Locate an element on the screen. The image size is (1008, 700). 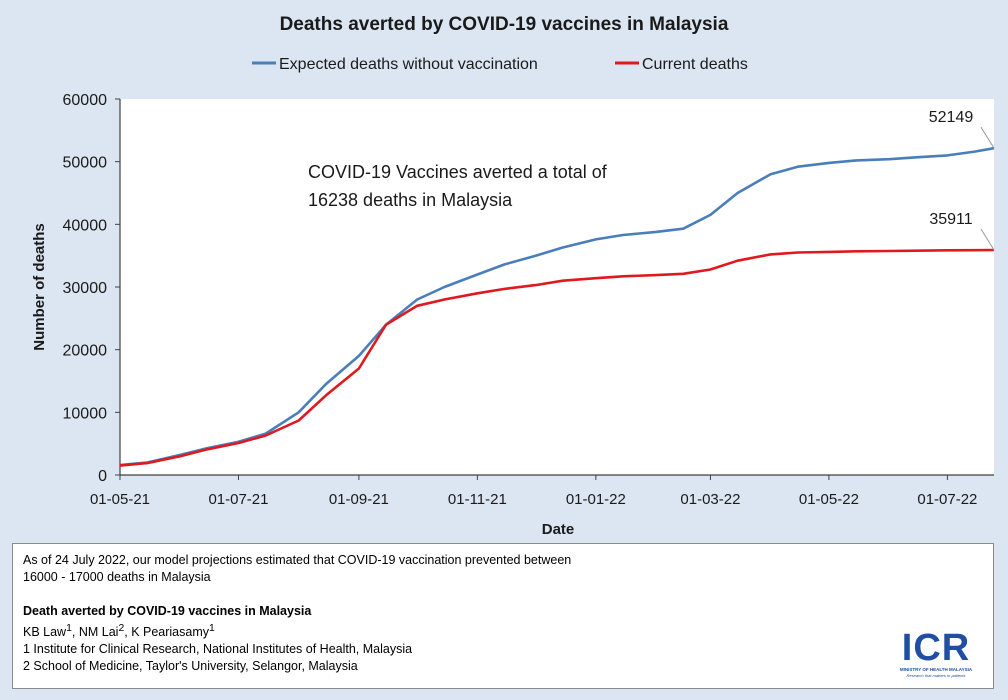
legend-label-expected: Expected deaths without vaccination is located at coordinates (408, 64).